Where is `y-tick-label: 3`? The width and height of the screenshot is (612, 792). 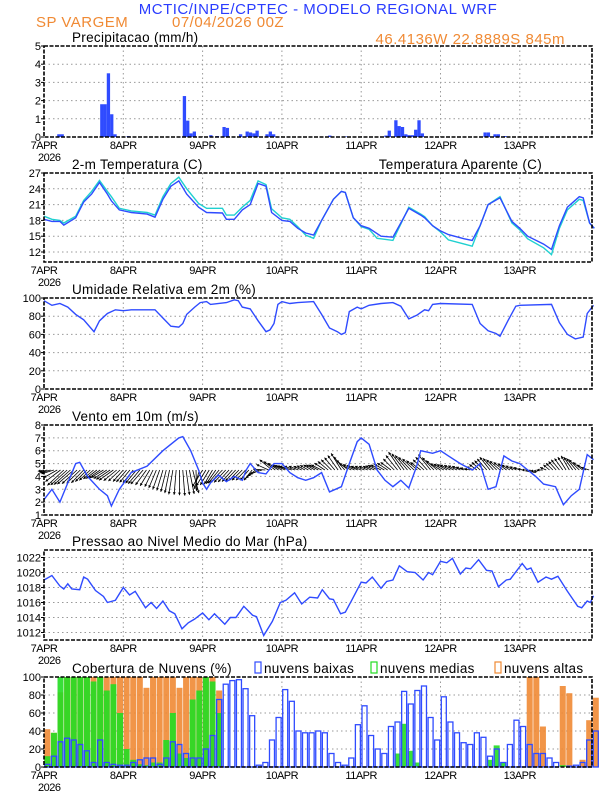
y-tick-label: 3 is located at coordinates (38, 83).